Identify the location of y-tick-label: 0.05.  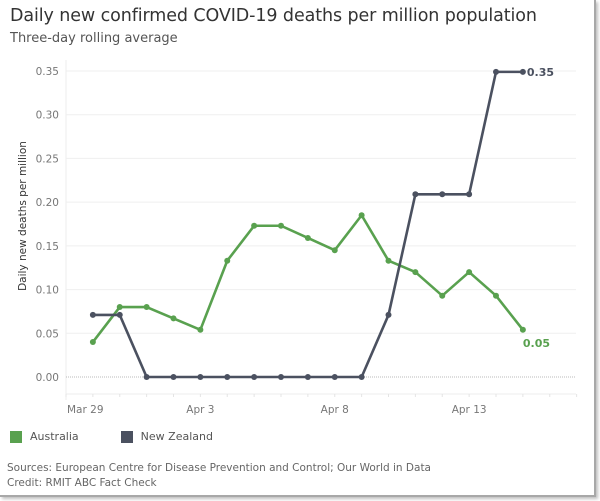
(47, 334).